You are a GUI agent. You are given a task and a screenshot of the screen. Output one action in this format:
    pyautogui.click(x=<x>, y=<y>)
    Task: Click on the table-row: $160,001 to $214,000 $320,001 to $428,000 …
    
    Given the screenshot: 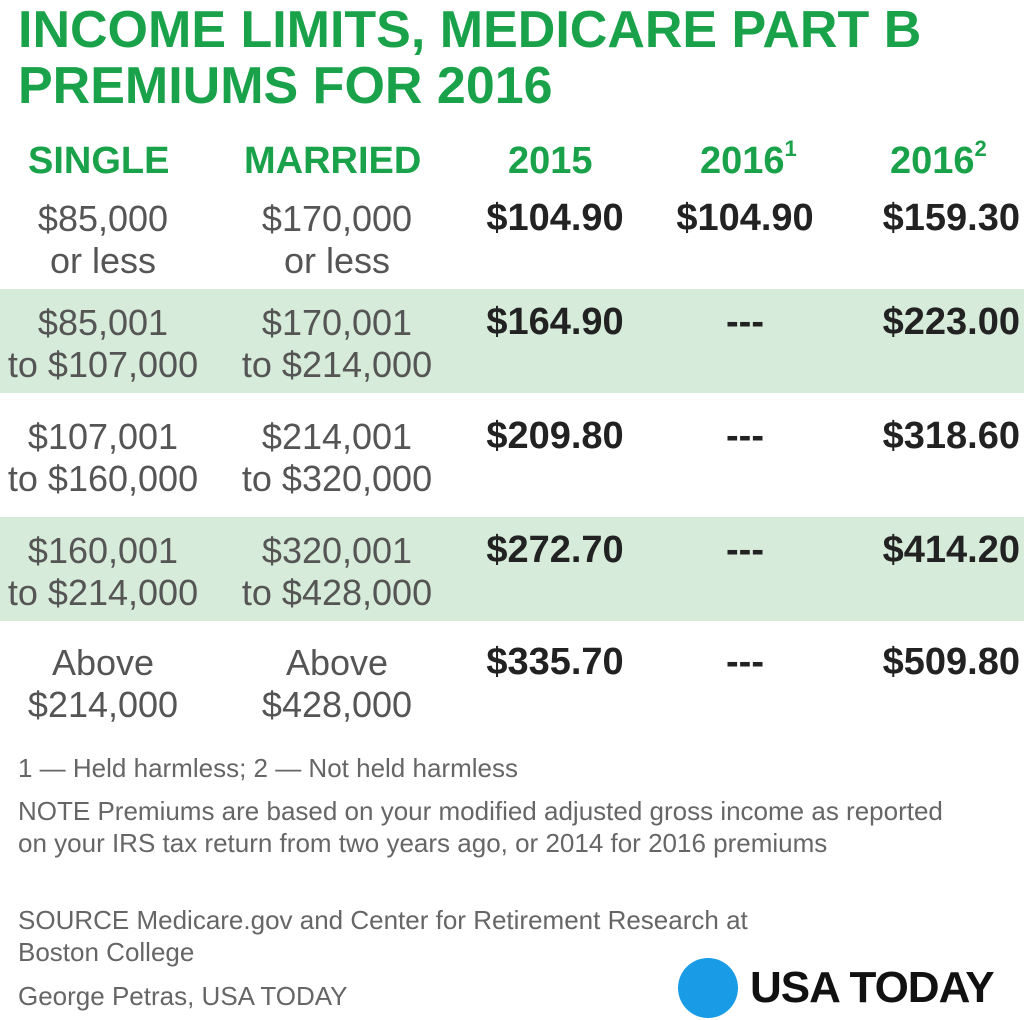 What is the action you would take?
    pyautogui.click(x=512, y=576)
    